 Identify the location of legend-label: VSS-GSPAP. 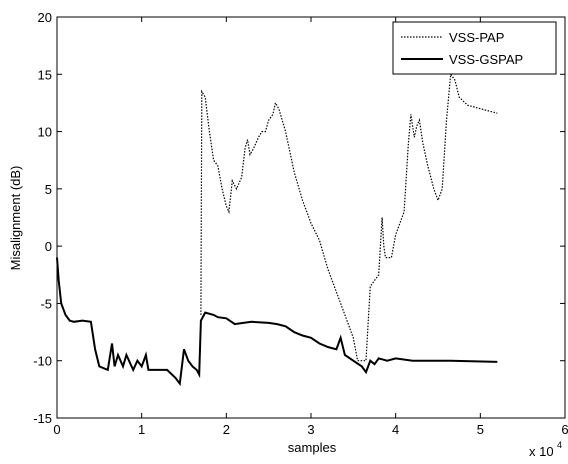
(486, 59).